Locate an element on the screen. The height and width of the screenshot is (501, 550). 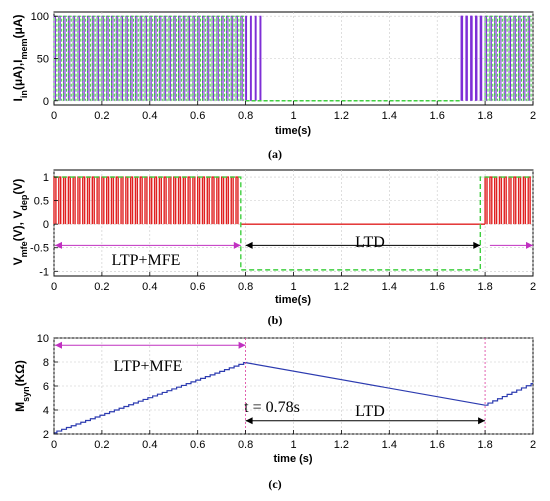
ytick-label: 8 is located at coordinates (46, 363).